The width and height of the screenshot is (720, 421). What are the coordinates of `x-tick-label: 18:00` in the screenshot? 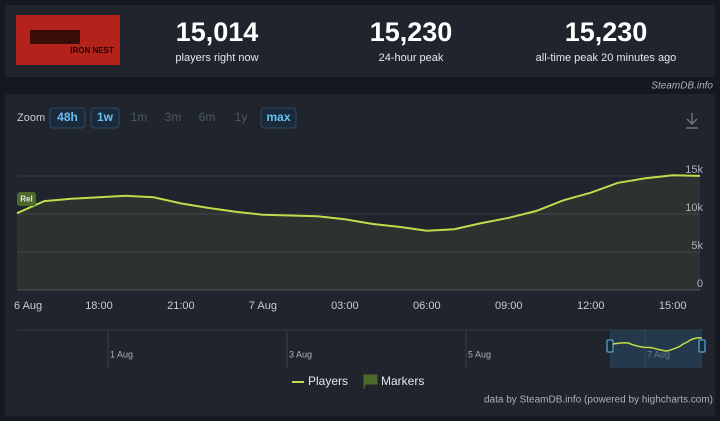 It's located at (99, 306).